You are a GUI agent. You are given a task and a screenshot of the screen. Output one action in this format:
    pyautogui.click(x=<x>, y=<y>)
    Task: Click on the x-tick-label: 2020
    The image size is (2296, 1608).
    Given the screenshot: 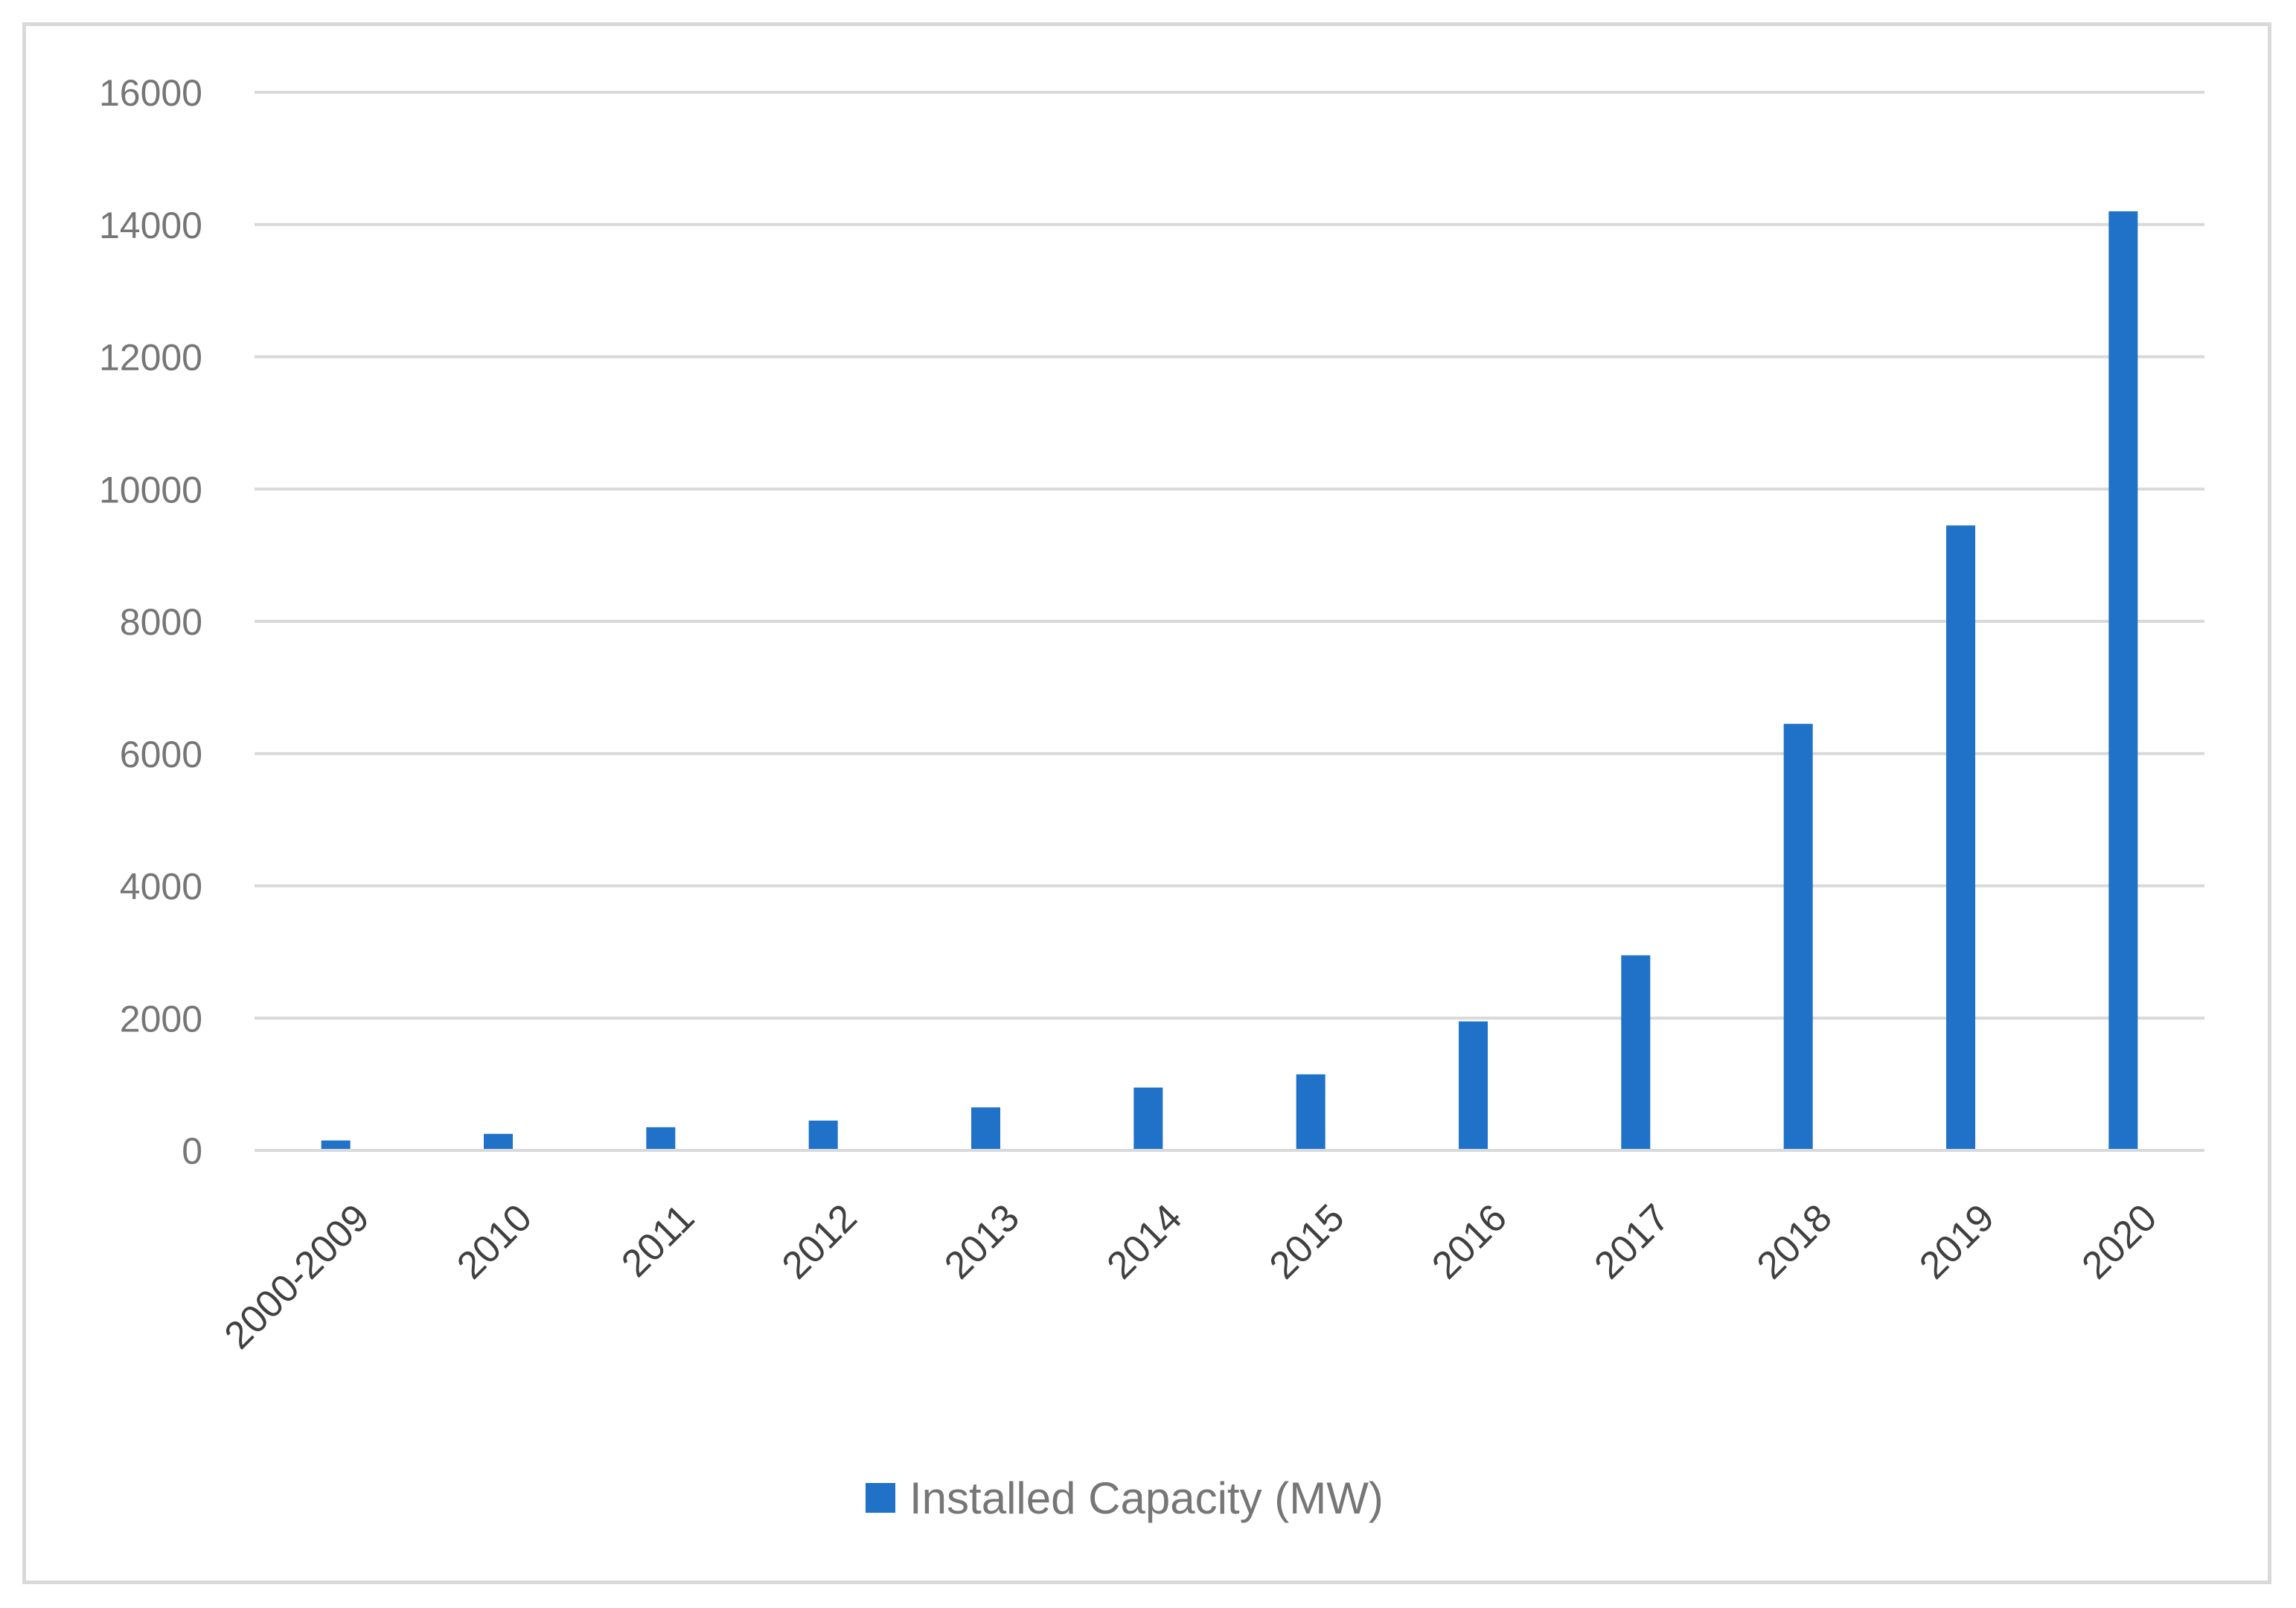 What is the action you would take?
    pyautogui.click(x=2120, y=1241)
    